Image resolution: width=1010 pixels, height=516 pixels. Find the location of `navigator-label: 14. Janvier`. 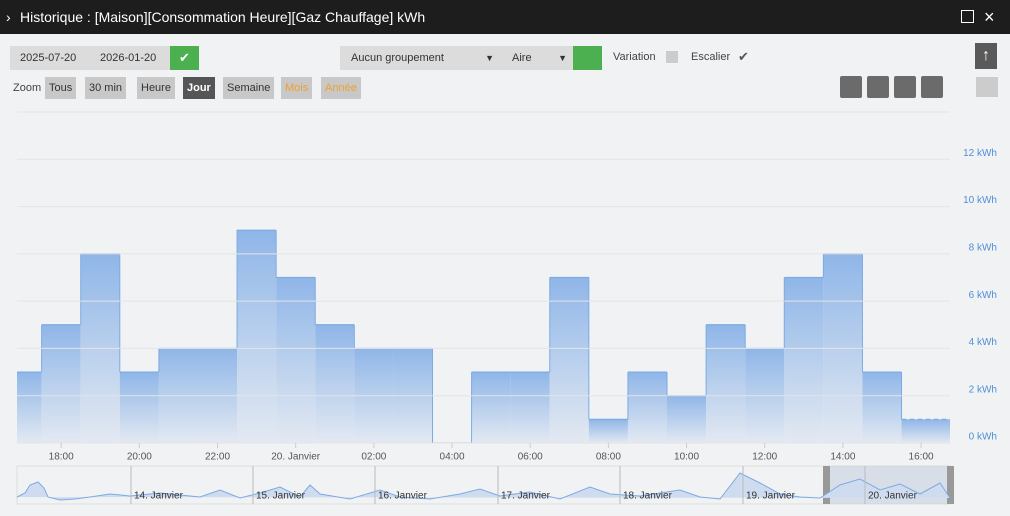

navigator-label: 14. Janvier is located at coordinates (159, 496).